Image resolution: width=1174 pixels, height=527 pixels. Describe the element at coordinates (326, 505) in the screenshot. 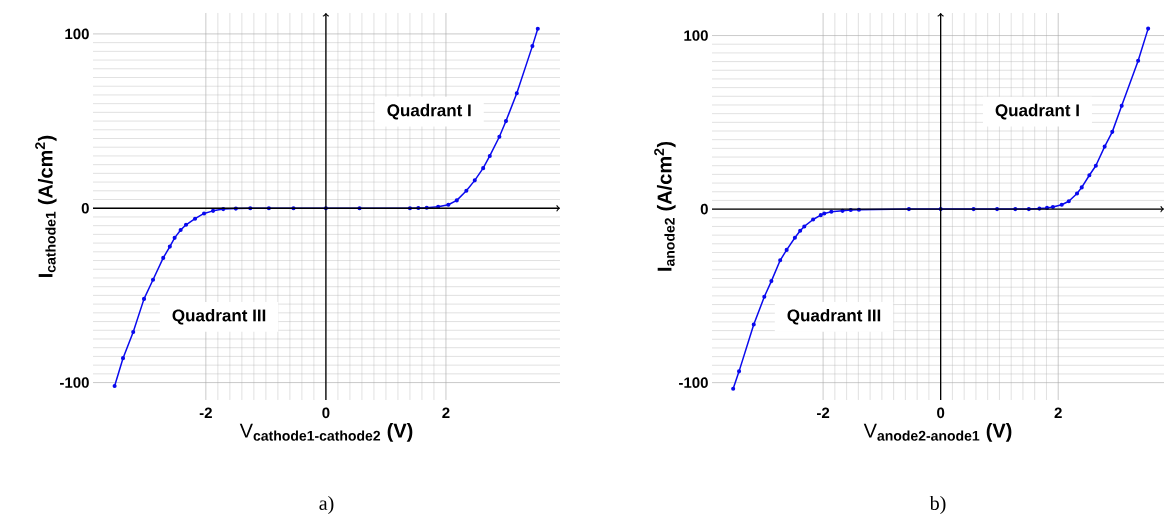

I see `text: a)` at that location.